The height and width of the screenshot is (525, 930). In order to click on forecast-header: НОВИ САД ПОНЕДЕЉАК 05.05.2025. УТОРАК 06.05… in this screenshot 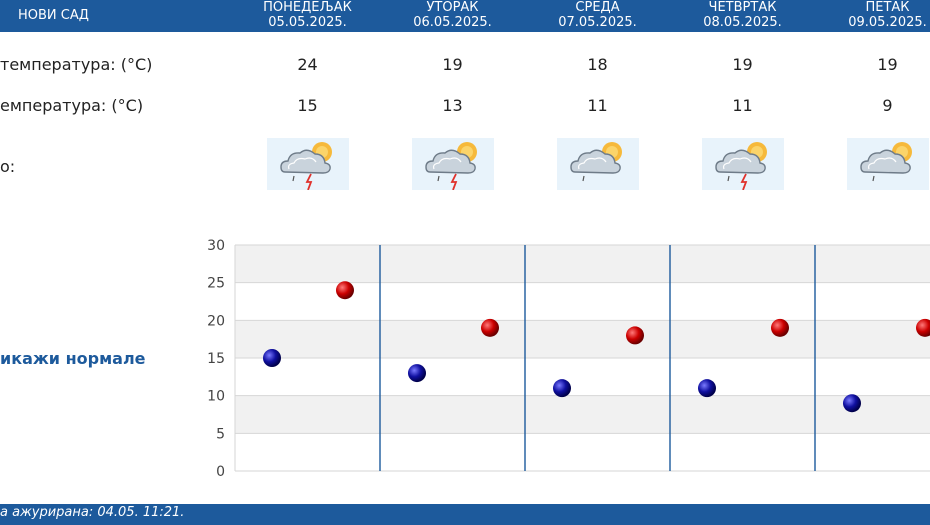, I will do `click(465, 16)`.